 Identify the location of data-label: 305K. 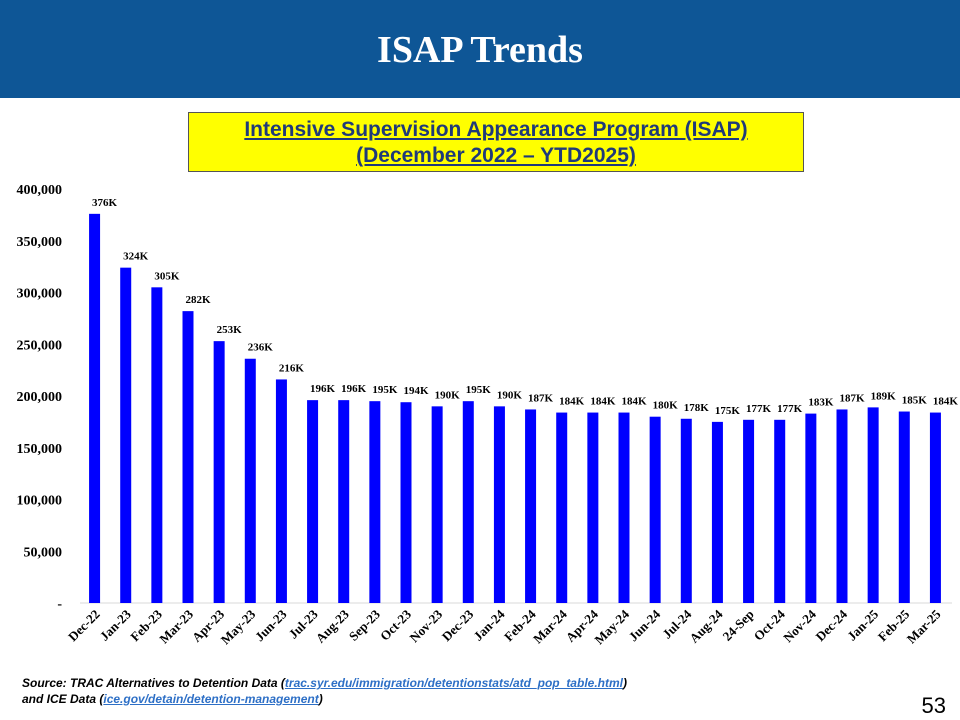
(167, 276).